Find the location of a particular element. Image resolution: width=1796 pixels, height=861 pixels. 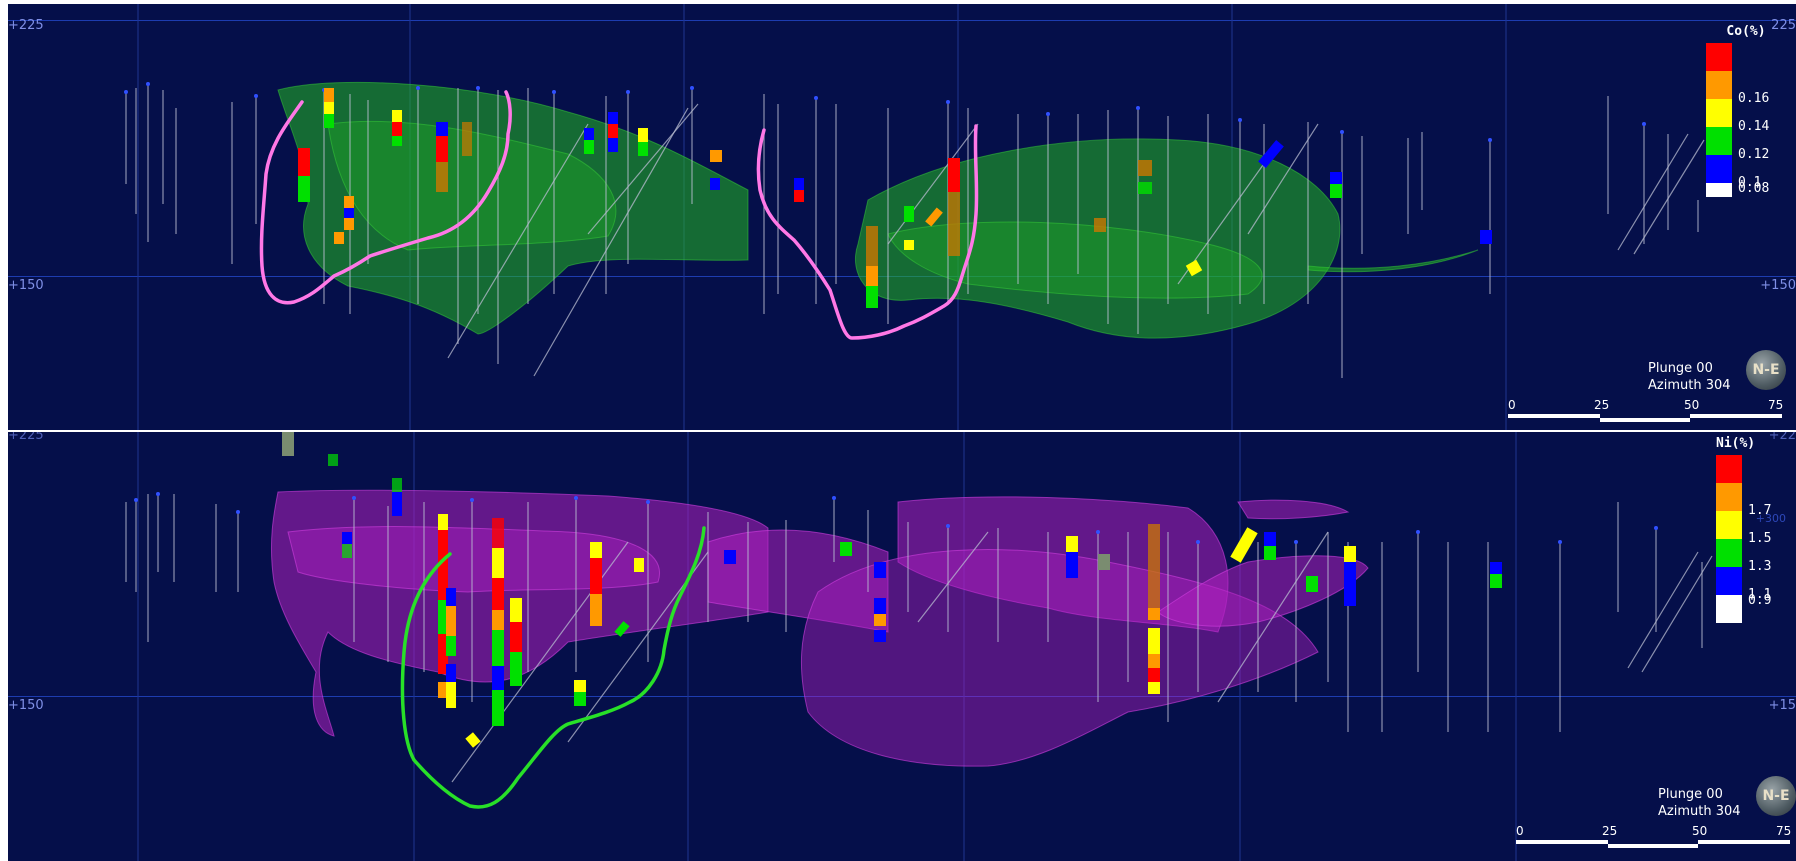

legend-label: 0.16 is located at coordinates (1754, 98).